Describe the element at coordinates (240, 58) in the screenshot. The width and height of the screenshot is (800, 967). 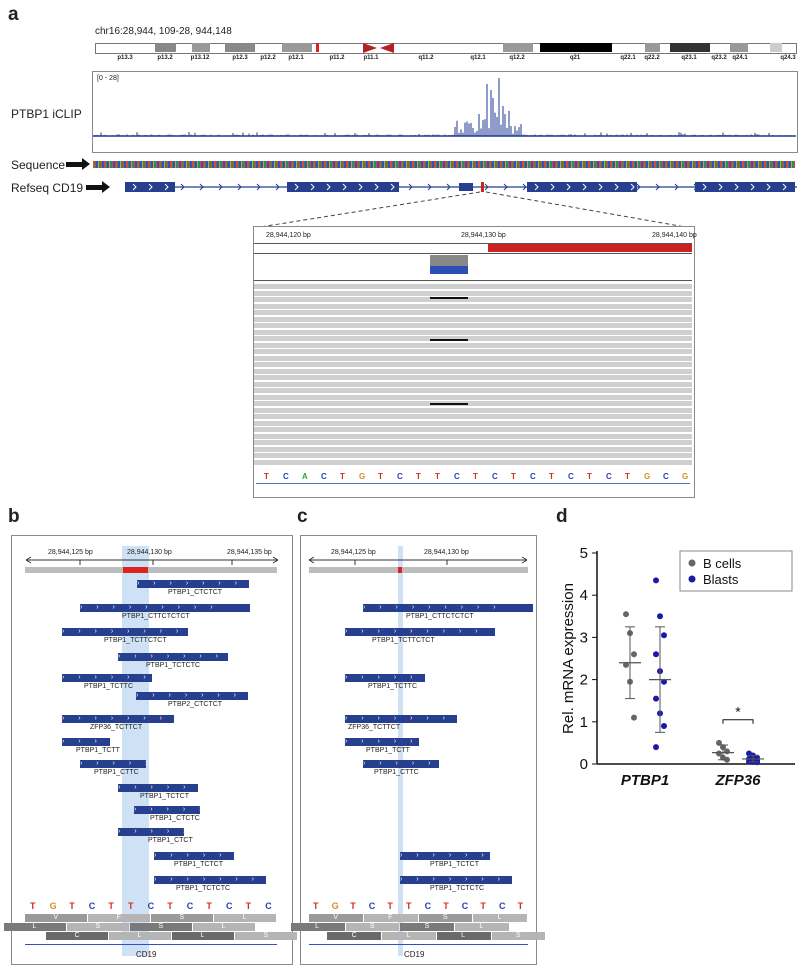
I see `ideogram-band-label: p12.3` at that location.